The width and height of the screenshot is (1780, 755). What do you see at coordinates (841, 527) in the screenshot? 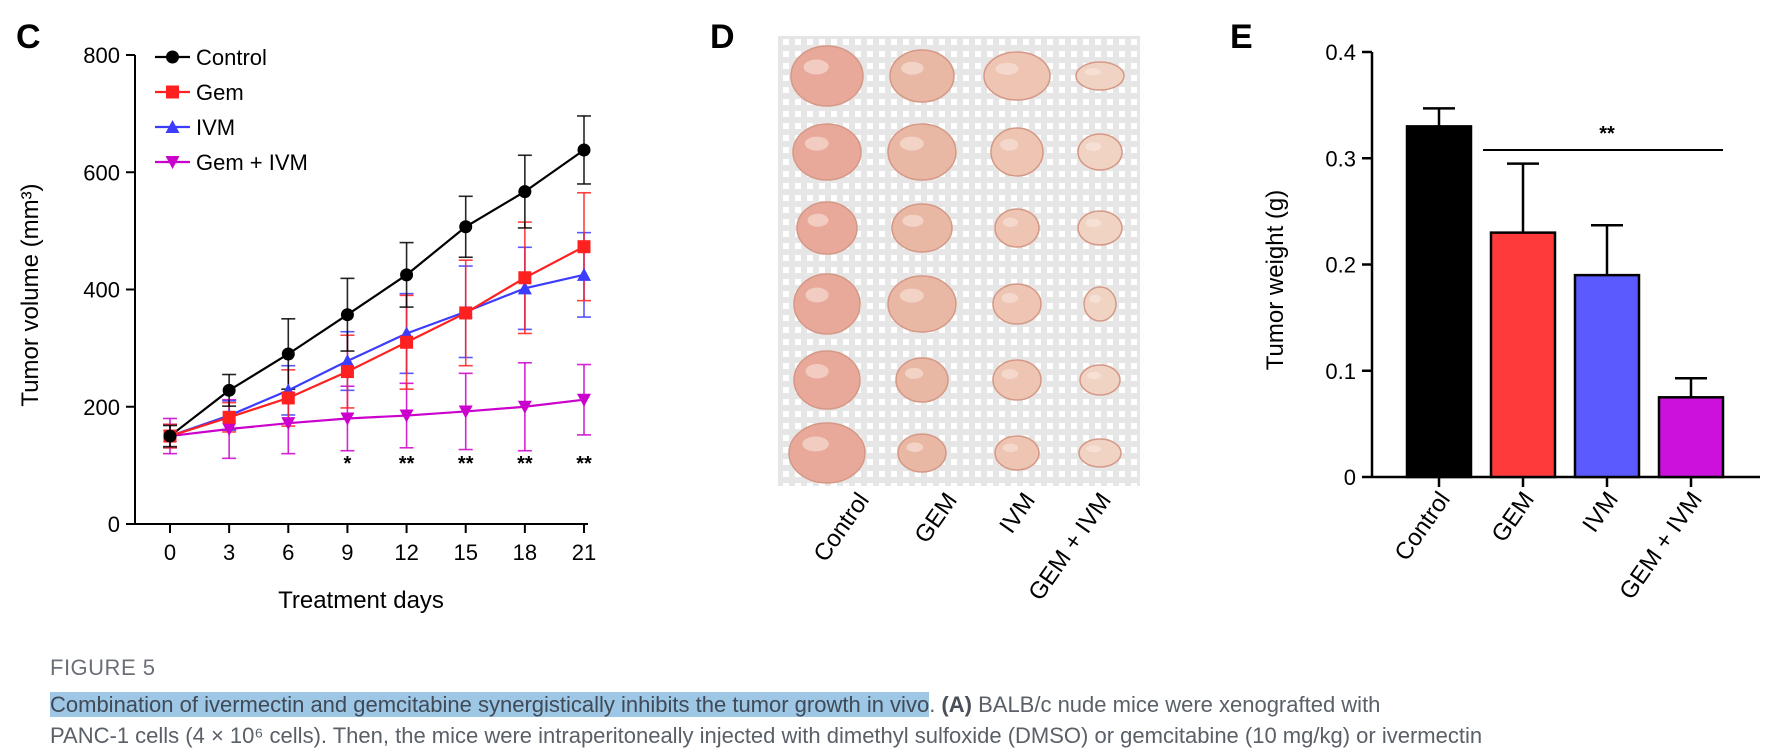
I see `photo-column-label-control: Control` at bounding box center [841, 527].